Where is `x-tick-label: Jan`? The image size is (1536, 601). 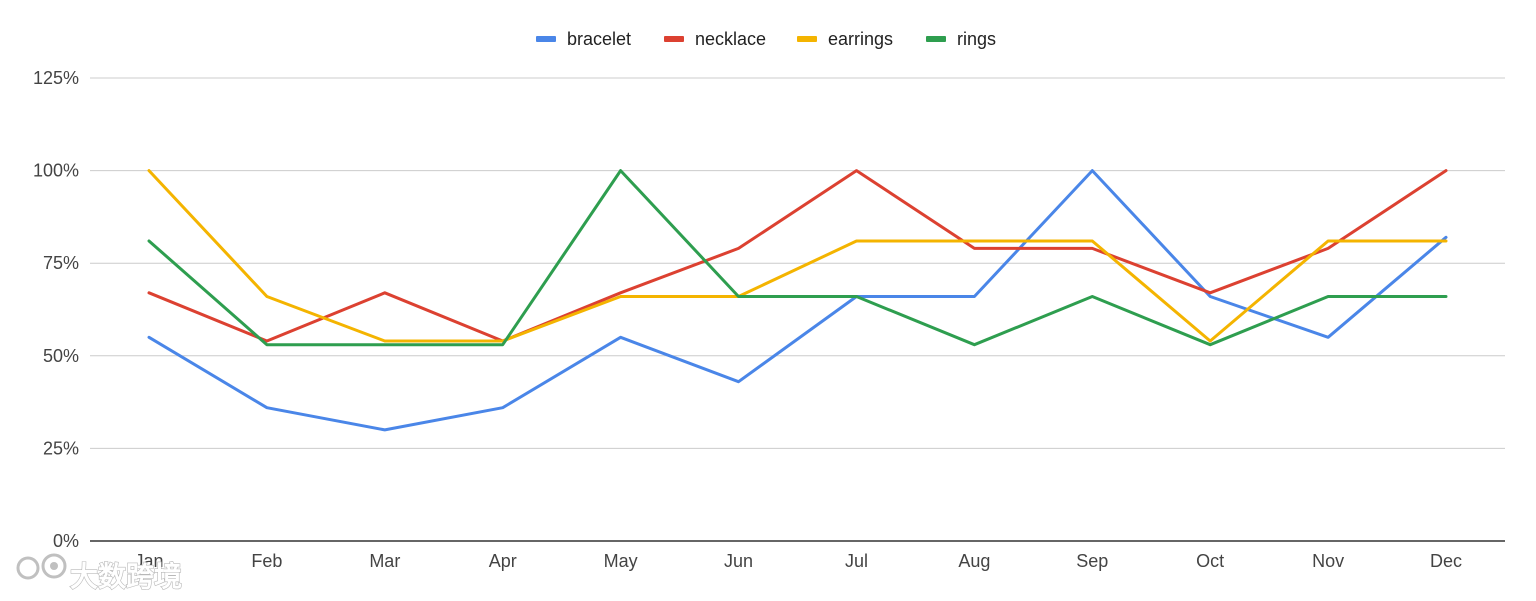
x-tick-label: Jan is located at coordinates (148, 561).